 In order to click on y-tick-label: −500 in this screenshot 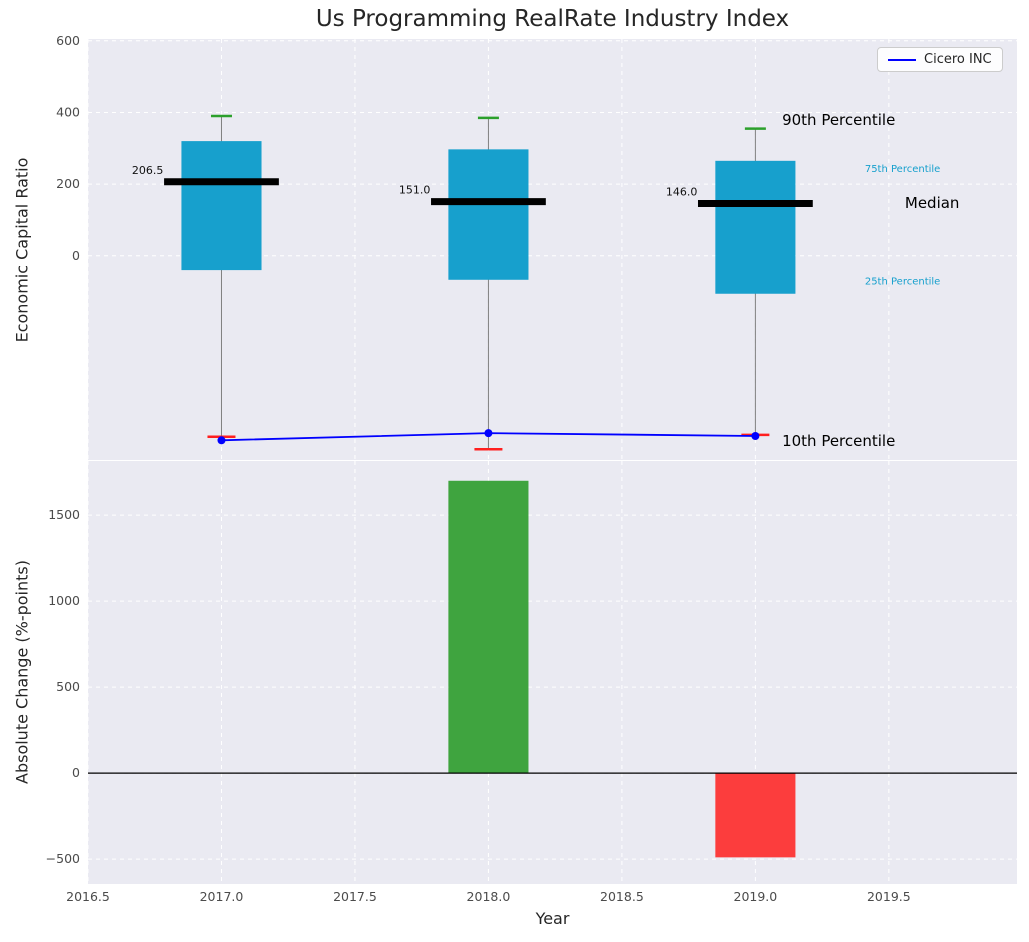, I will do `click(63, 858)`.